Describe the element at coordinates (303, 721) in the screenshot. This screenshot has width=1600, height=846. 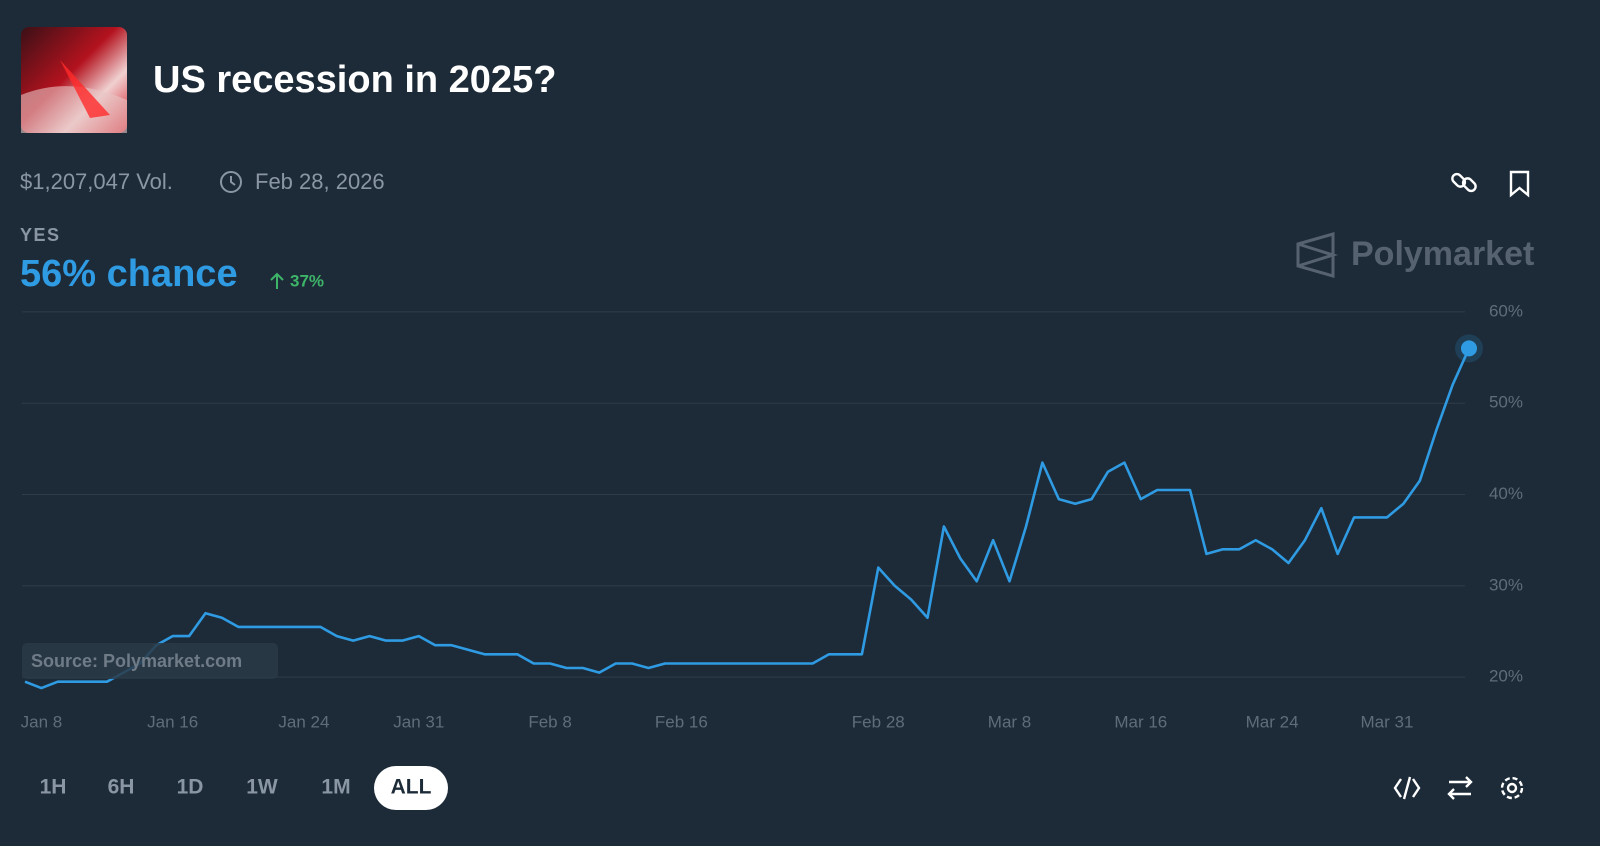
I see `x-tick-label: Jan 24` at that location.